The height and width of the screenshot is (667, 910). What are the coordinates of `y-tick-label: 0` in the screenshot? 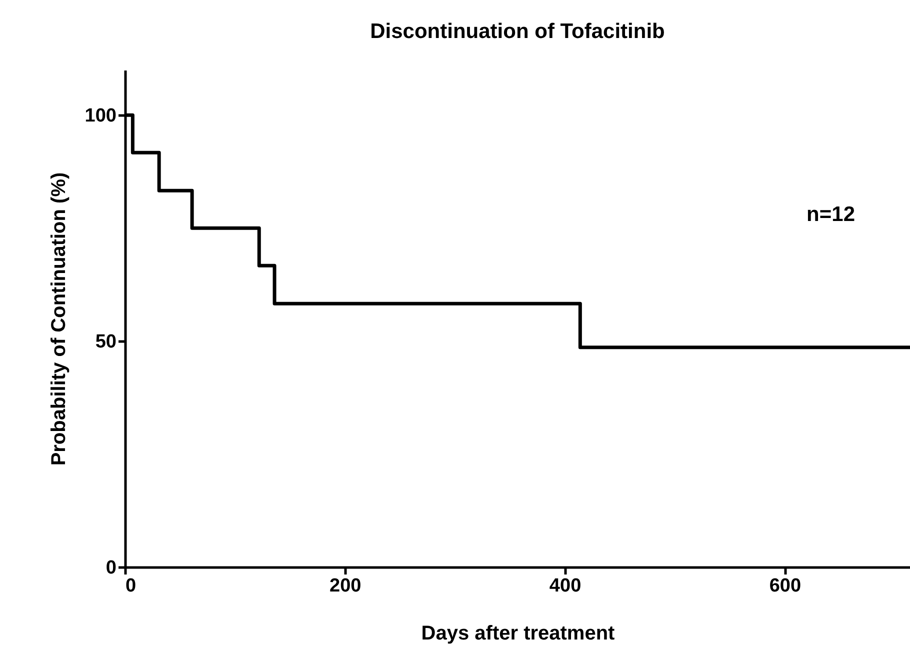 It's located at (111, 568).